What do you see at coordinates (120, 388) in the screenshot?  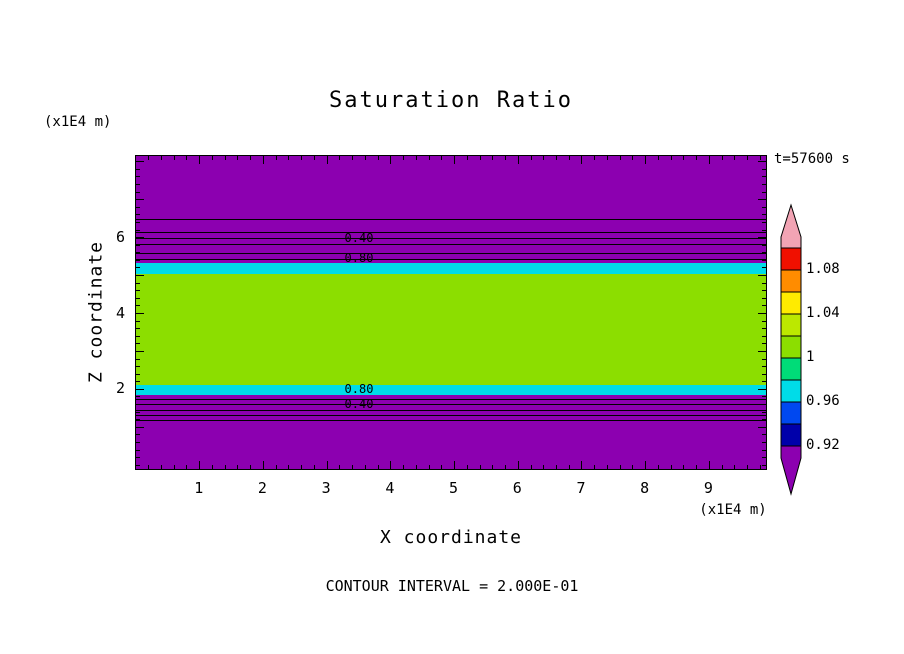 I see `y-tick-label: 2` at bounding box center [120, 388].